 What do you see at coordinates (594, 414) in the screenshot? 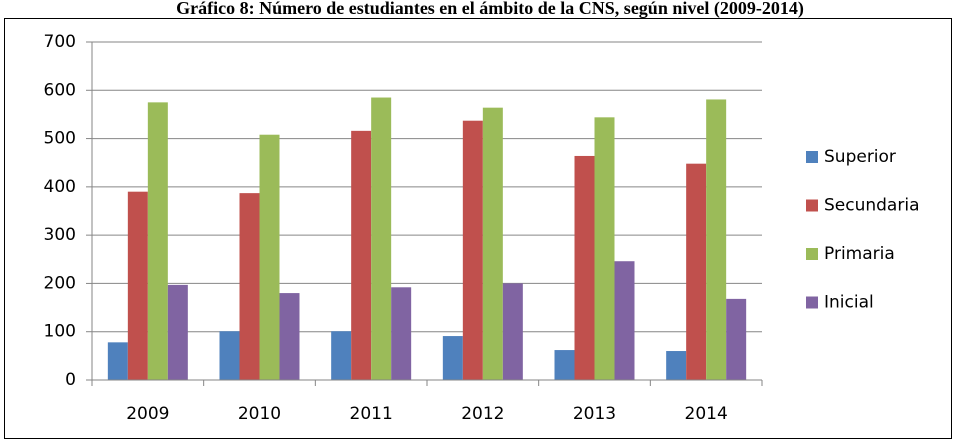
I see `x-tick-label: 2013` at bounding box center [594, 414].